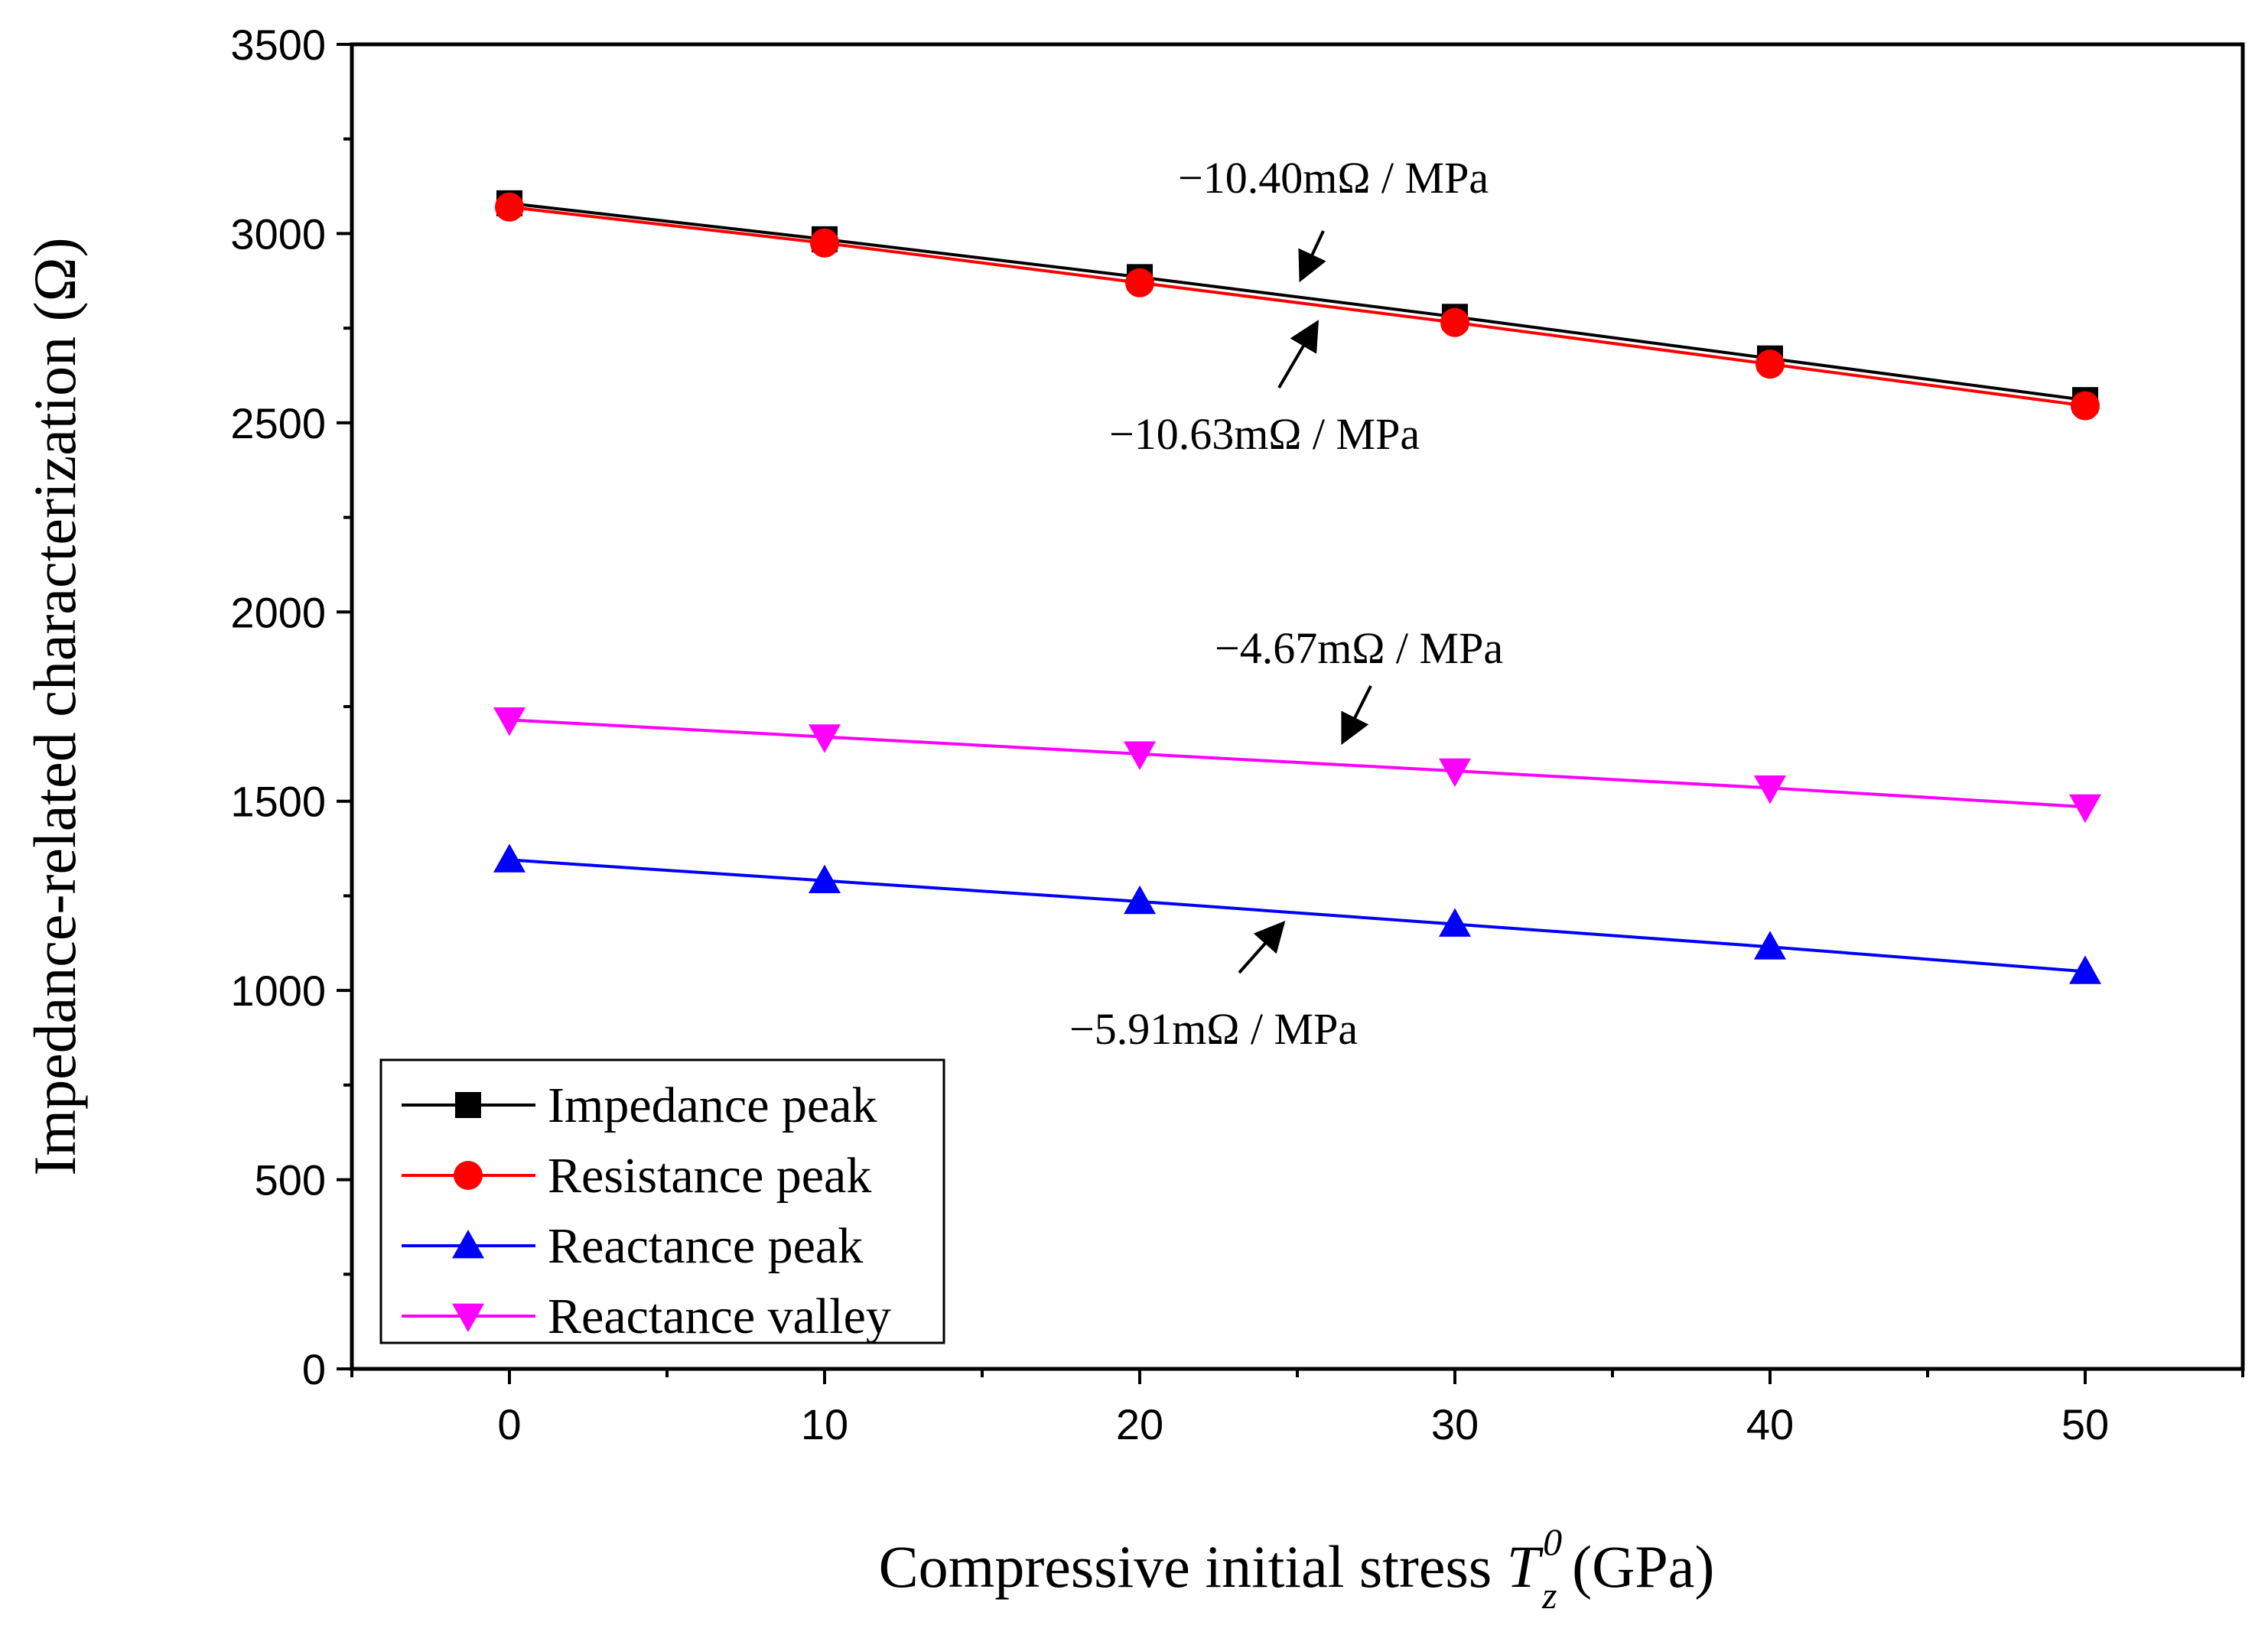 Image resolution: width=2268 pixels, height=1635 pixels. I want to click on y-tick-label: 1500, so click(278, 802).